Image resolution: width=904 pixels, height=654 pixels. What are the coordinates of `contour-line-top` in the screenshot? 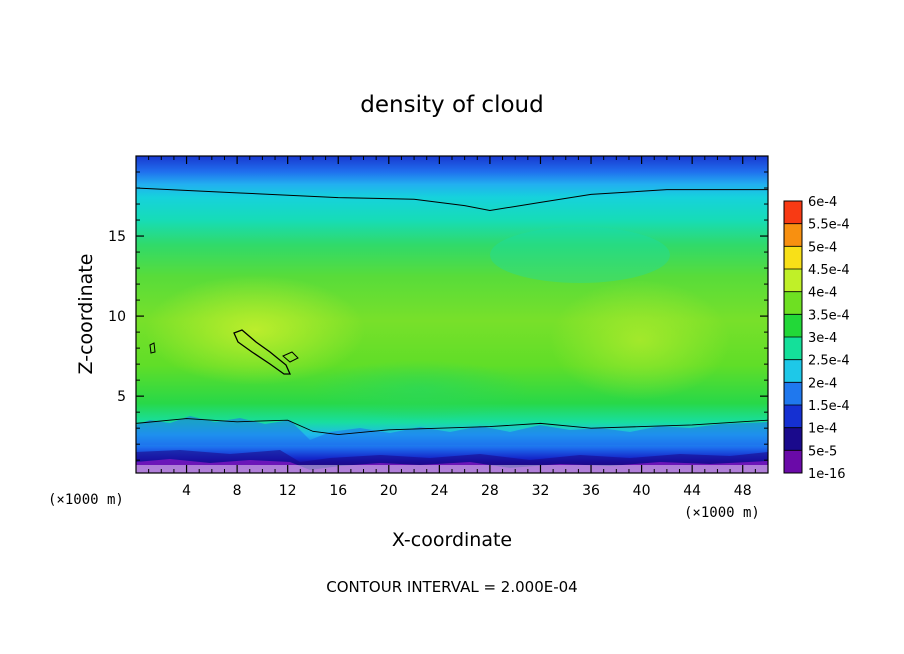 It's located at (452, 199).